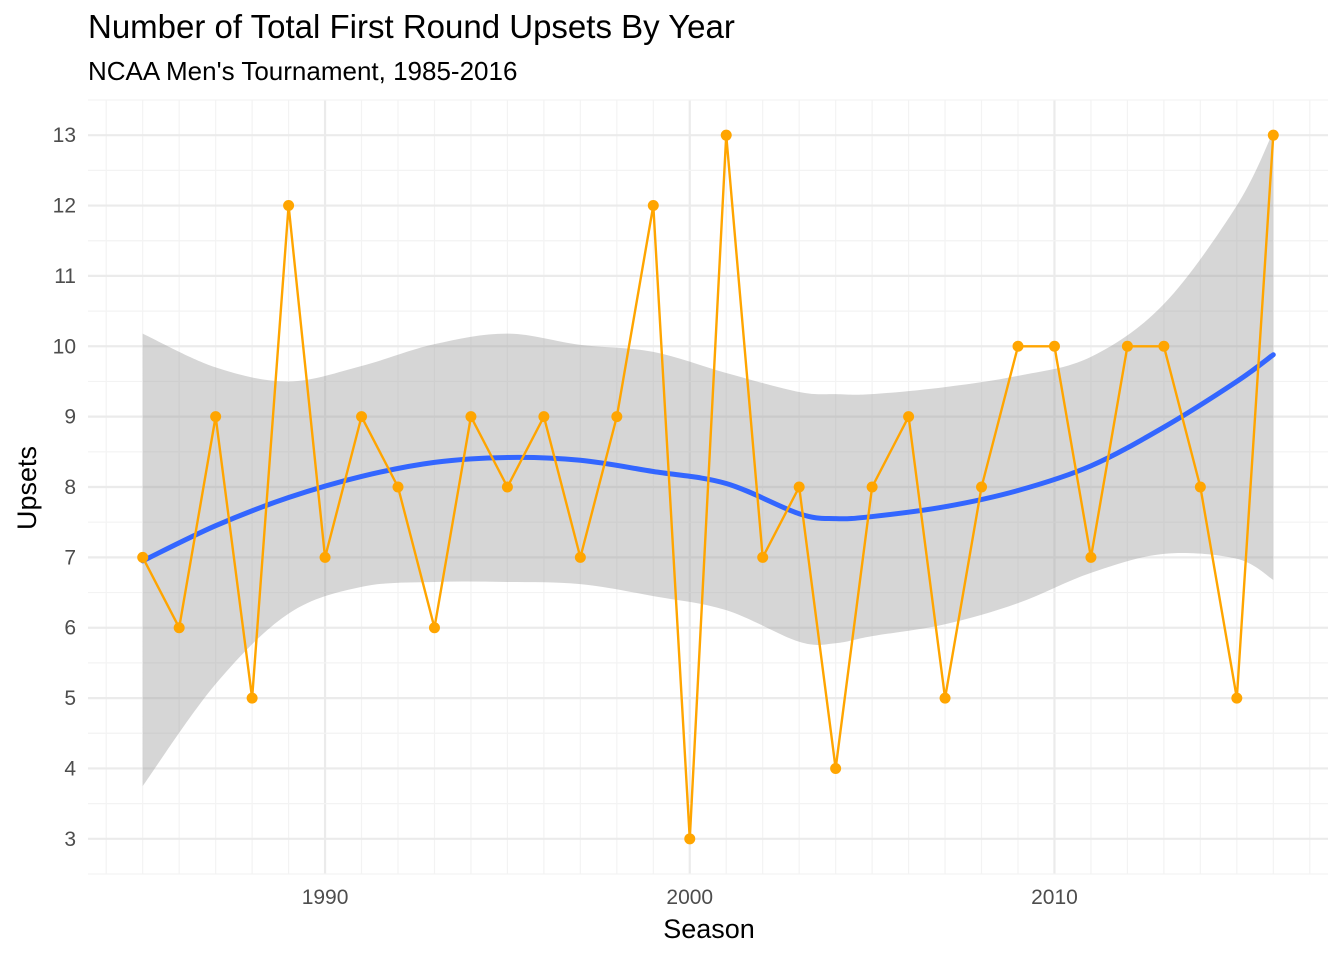 This screenshot has height=960, width=1344. Describe the element at coordinates (70, 839) in the screenshot. I see `y-tick-label: 3` at that location.